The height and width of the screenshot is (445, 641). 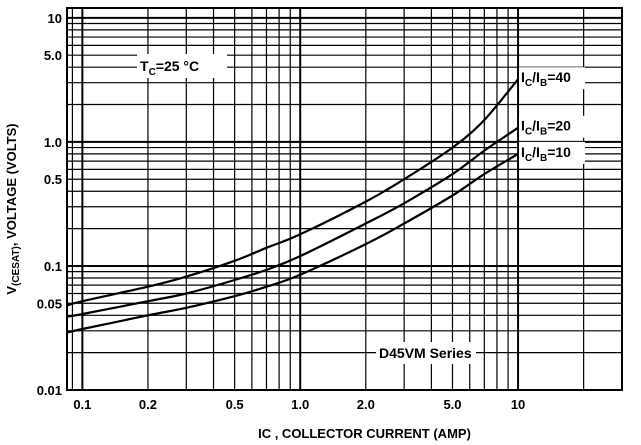 What do you see at coordinates (546, 128) in the screenshot?
I see `series-label: IC/IB=20` at bounding box center [546, 128].